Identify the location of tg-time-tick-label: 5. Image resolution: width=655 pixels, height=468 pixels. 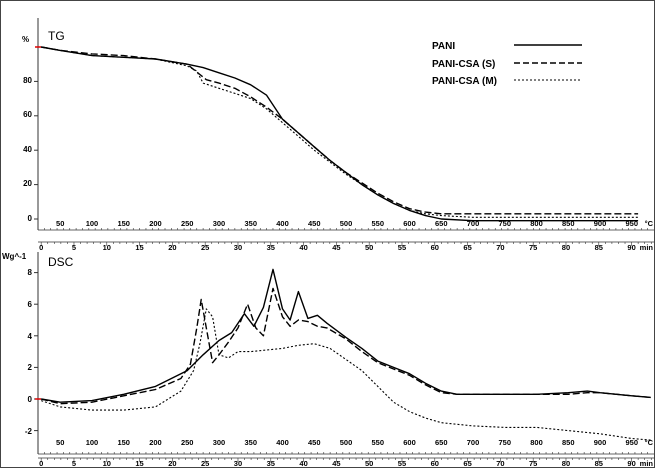
(74, 247).